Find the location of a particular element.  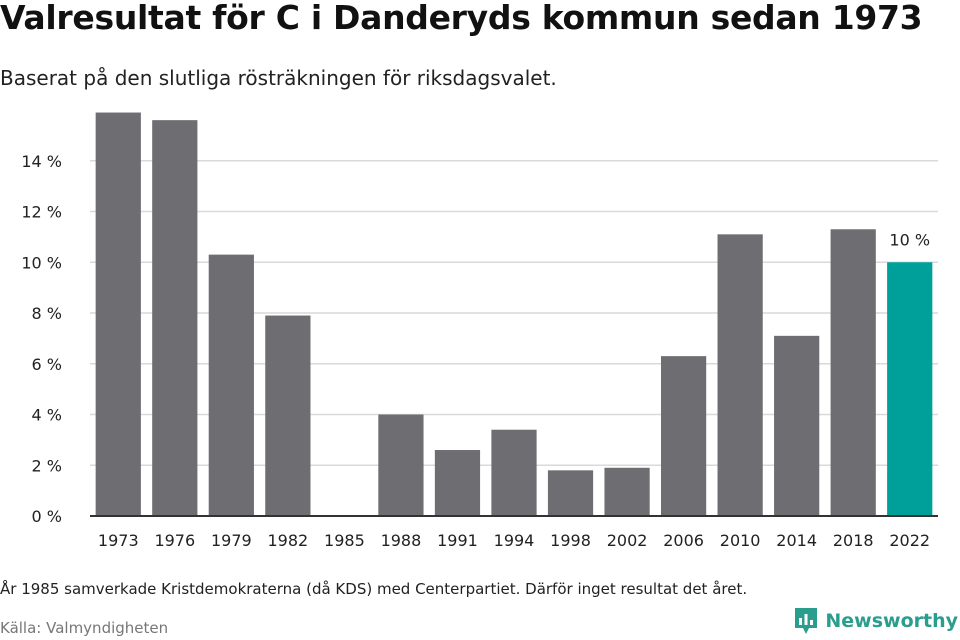

bar-2022 is located at coordinates (910, 389).